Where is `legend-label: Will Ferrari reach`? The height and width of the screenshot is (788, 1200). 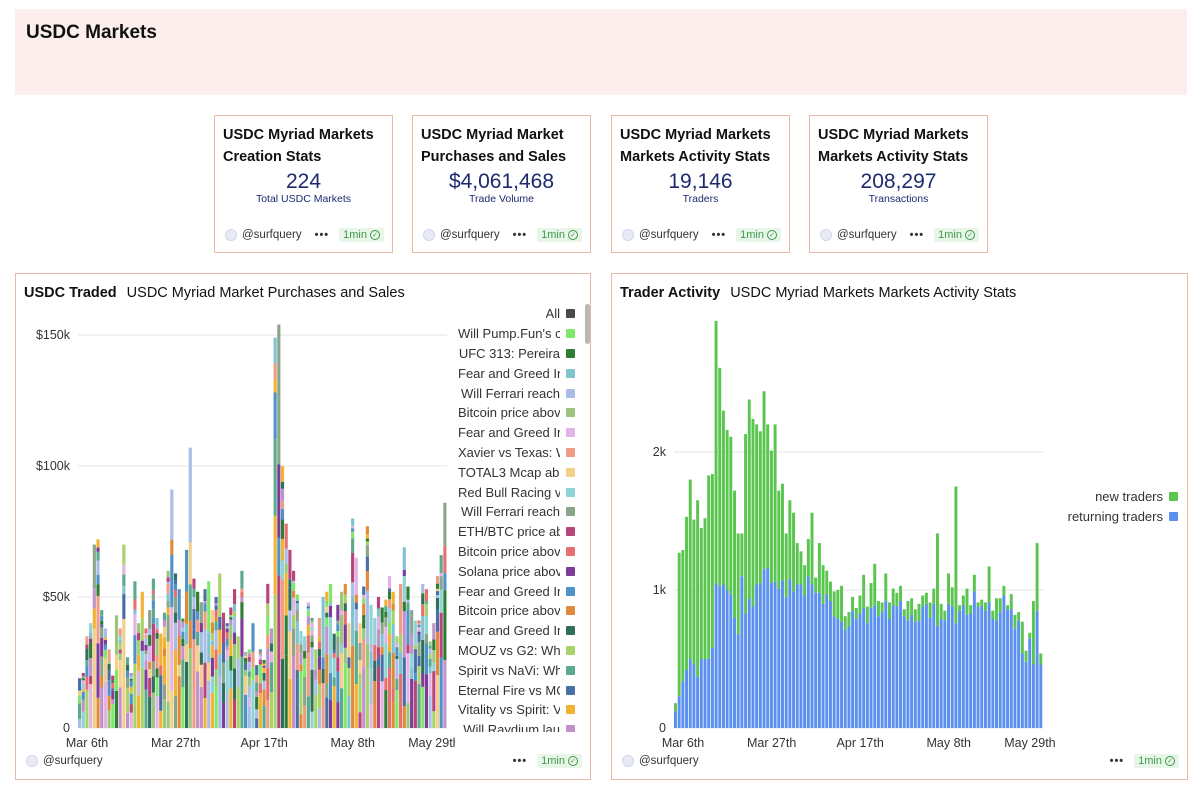 legend-label: Will Ferrari reach is located at coordinates (510, 393).